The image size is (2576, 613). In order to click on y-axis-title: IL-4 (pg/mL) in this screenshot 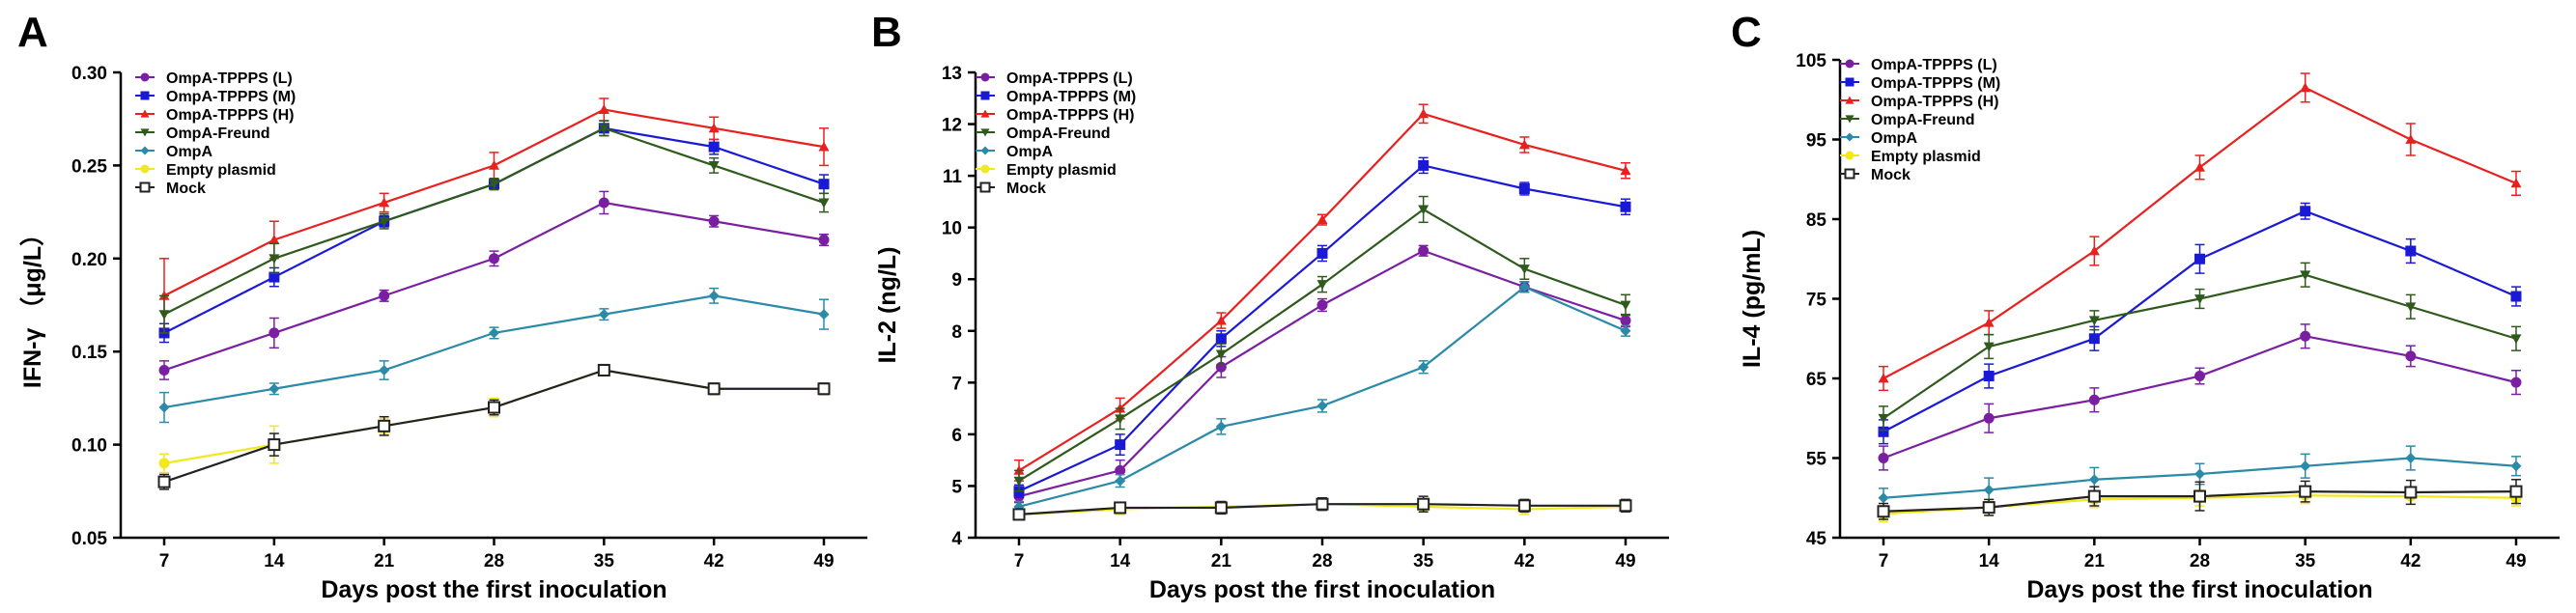, I will do `click(1752, 299)`.